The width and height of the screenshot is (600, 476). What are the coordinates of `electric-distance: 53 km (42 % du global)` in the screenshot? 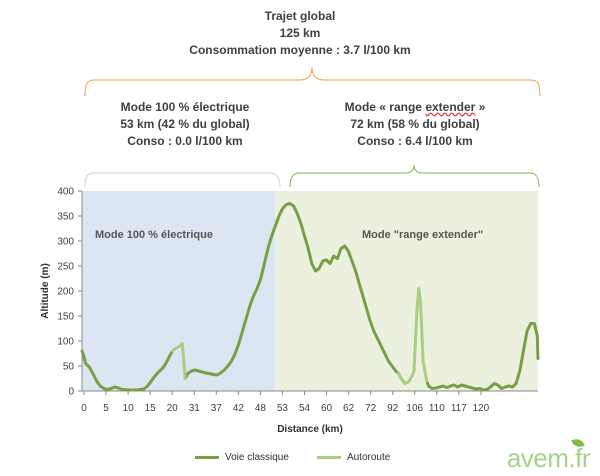 It's located at (185, 124).